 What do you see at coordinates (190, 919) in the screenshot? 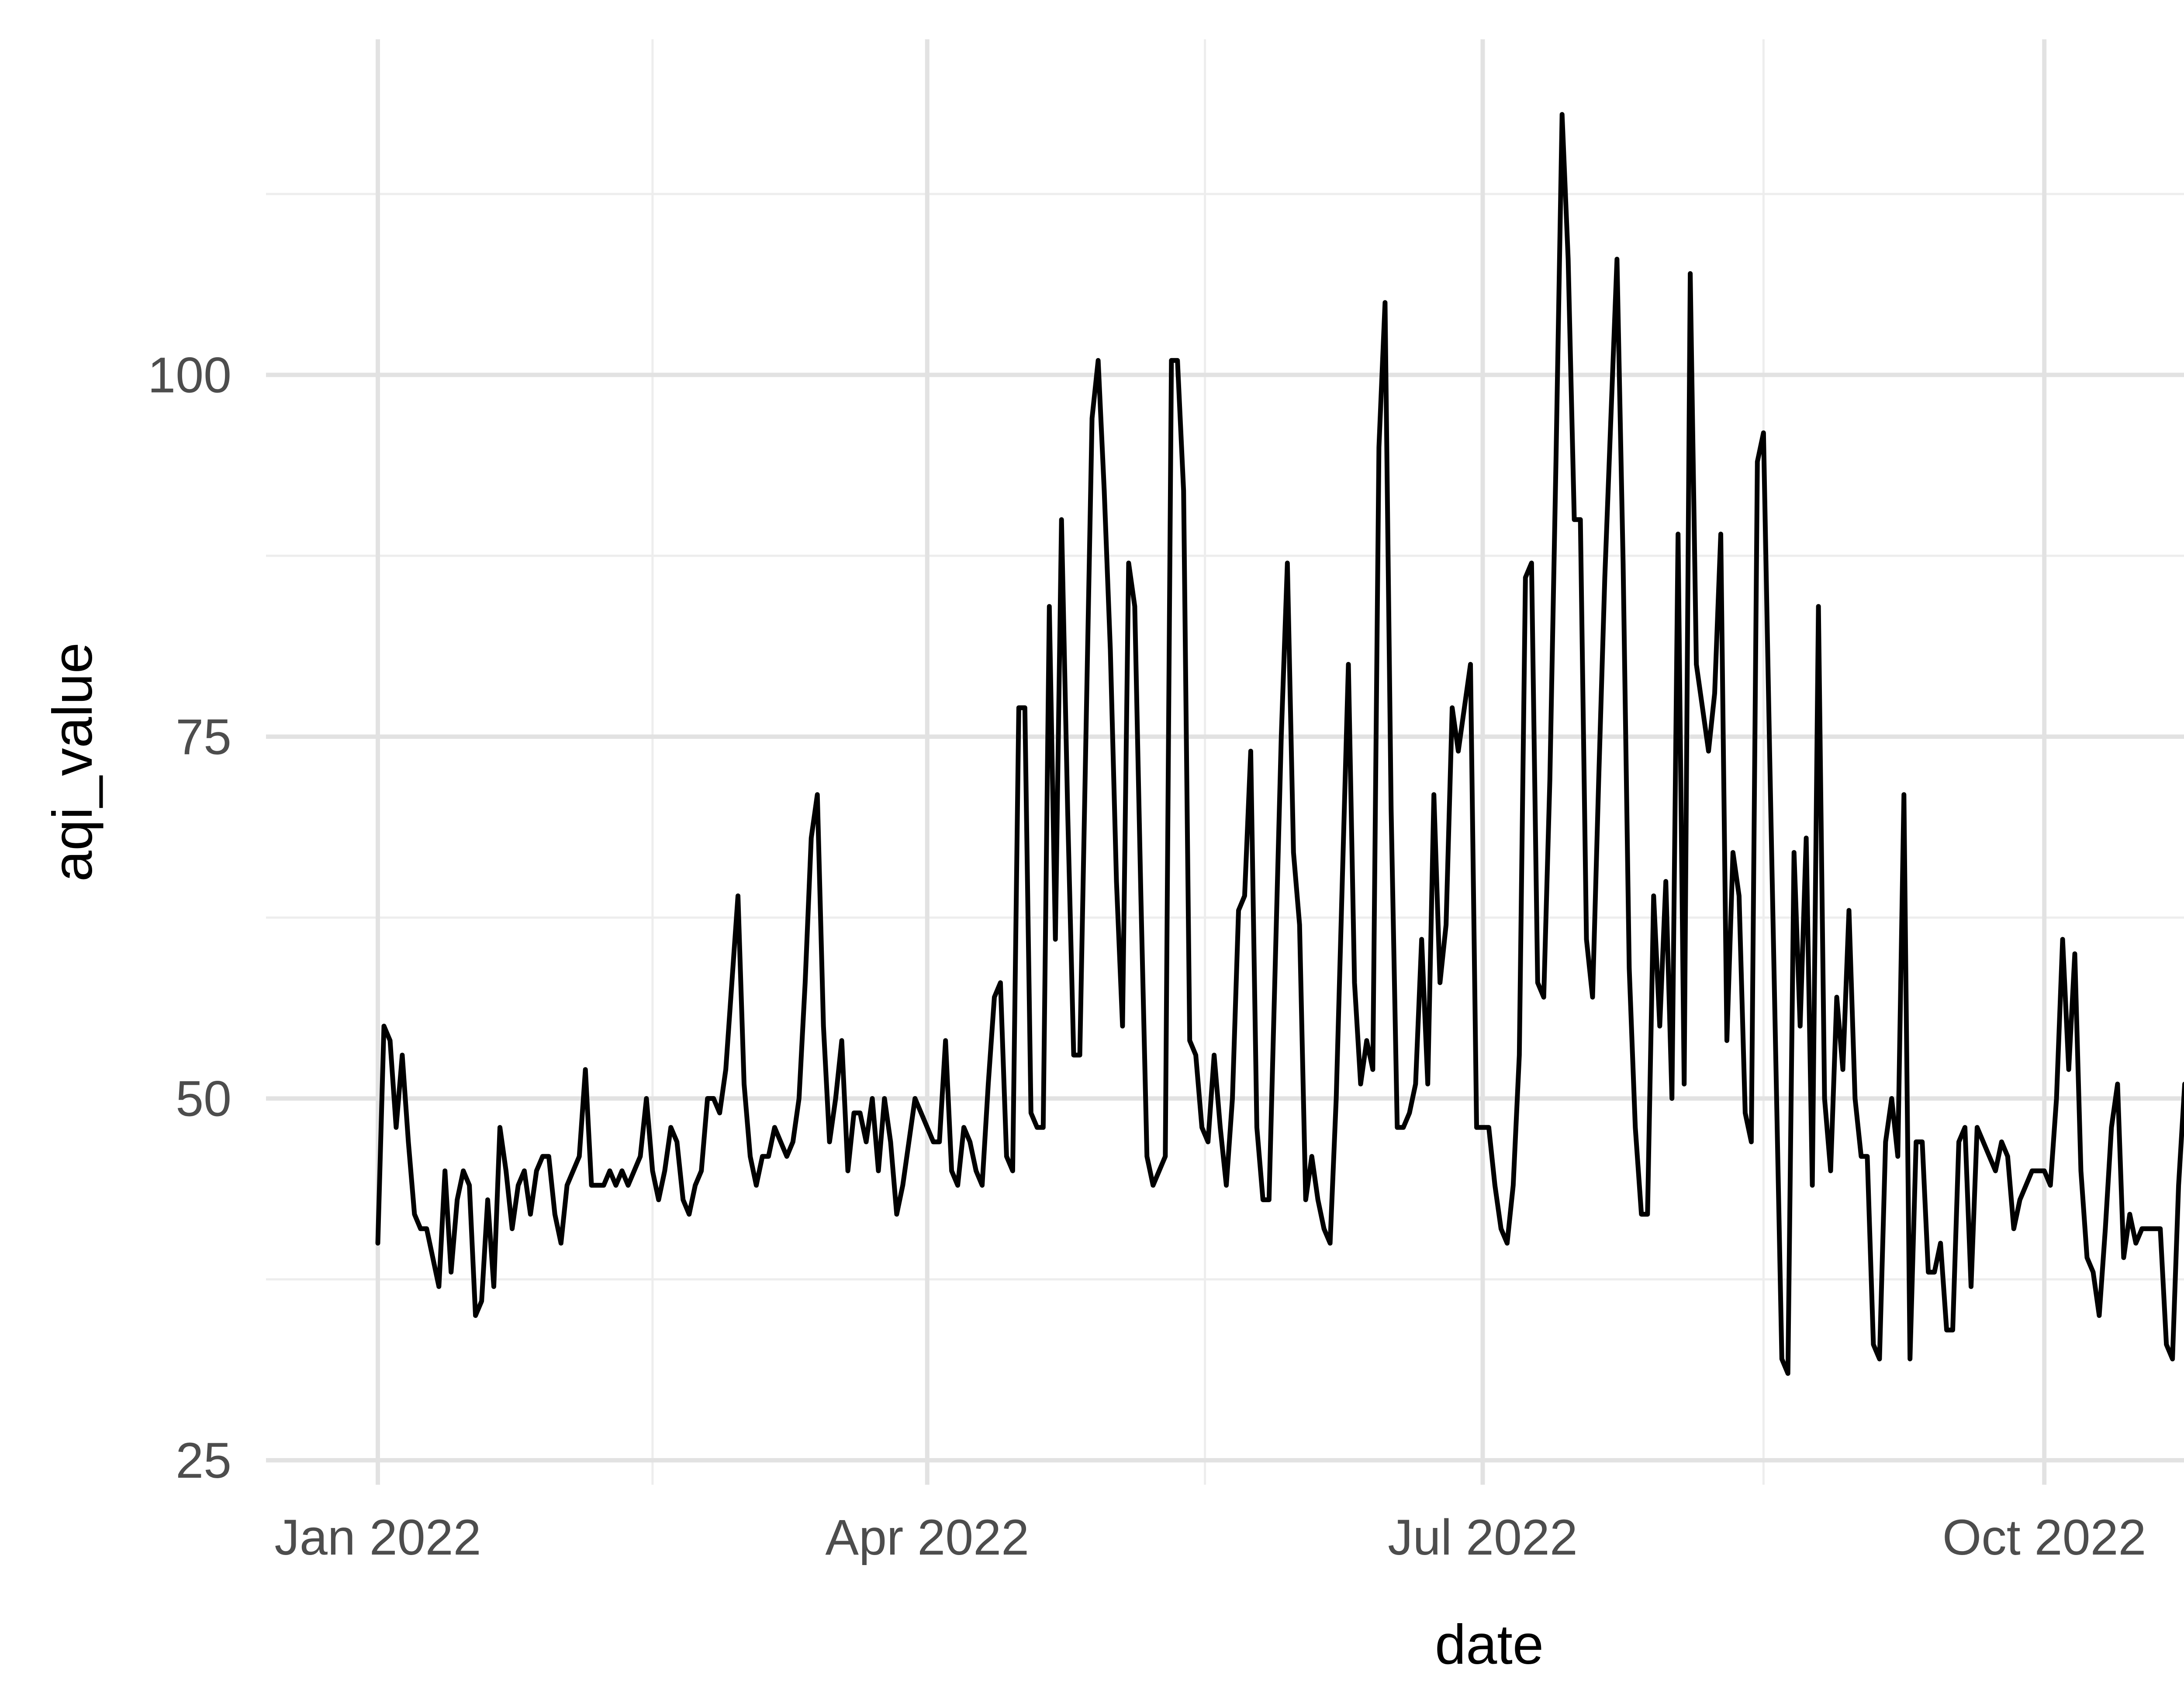
I see `y-axis-tick-labels: 25 50 75 100` at bounding box center [190, 919].